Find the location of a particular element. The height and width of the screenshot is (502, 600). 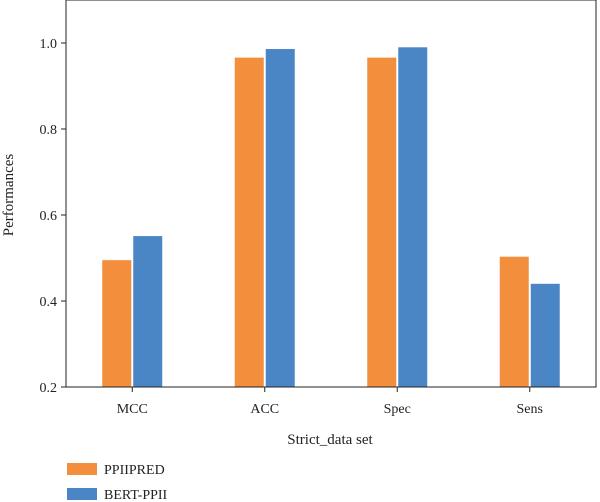

legend: PPIIPRED BERT-PPII is located at coordinates (117, 482).